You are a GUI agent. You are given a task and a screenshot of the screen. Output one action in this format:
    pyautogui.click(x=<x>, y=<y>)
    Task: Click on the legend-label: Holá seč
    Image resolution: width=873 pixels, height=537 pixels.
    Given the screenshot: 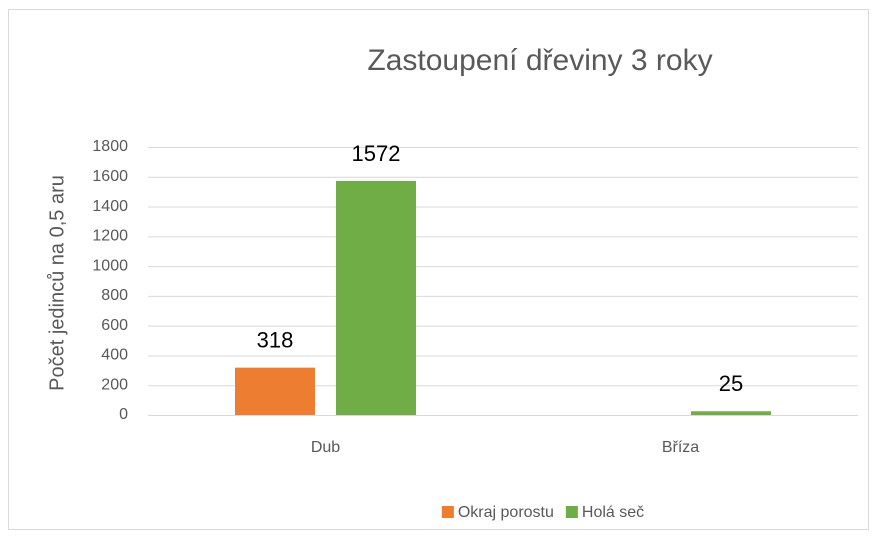 What is the action you would take?
    pyautogui.click(x=613, y=512)
    